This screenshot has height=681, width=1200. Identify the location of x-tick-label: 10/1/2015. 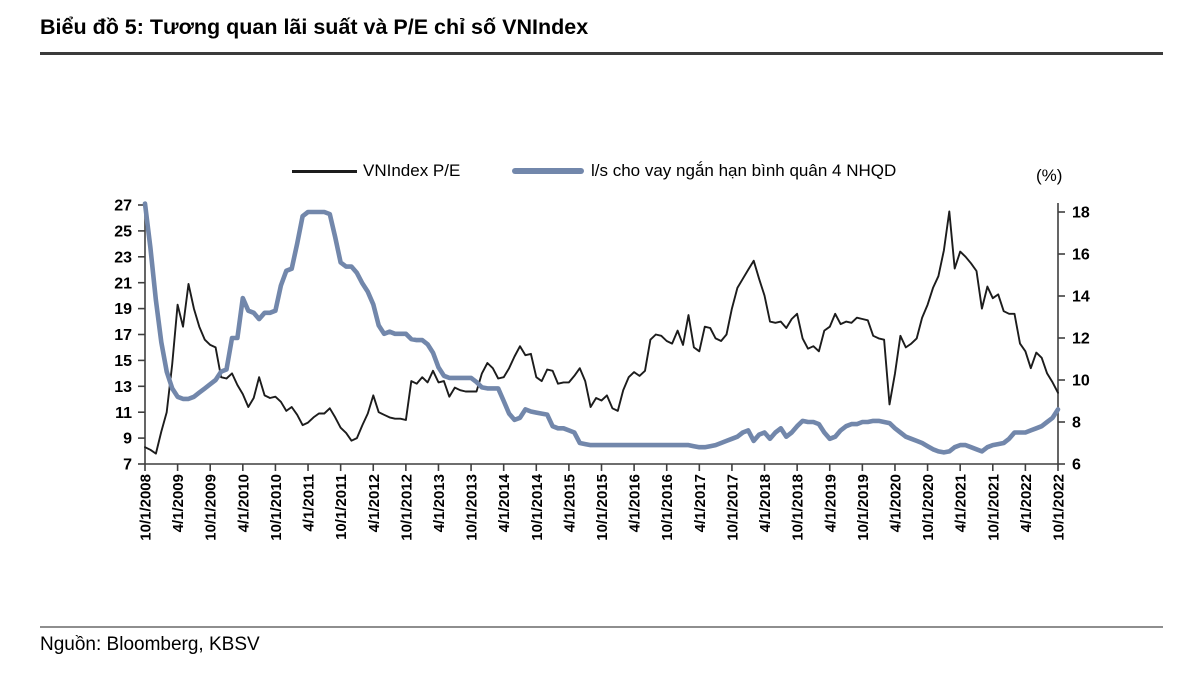
(602, 507).